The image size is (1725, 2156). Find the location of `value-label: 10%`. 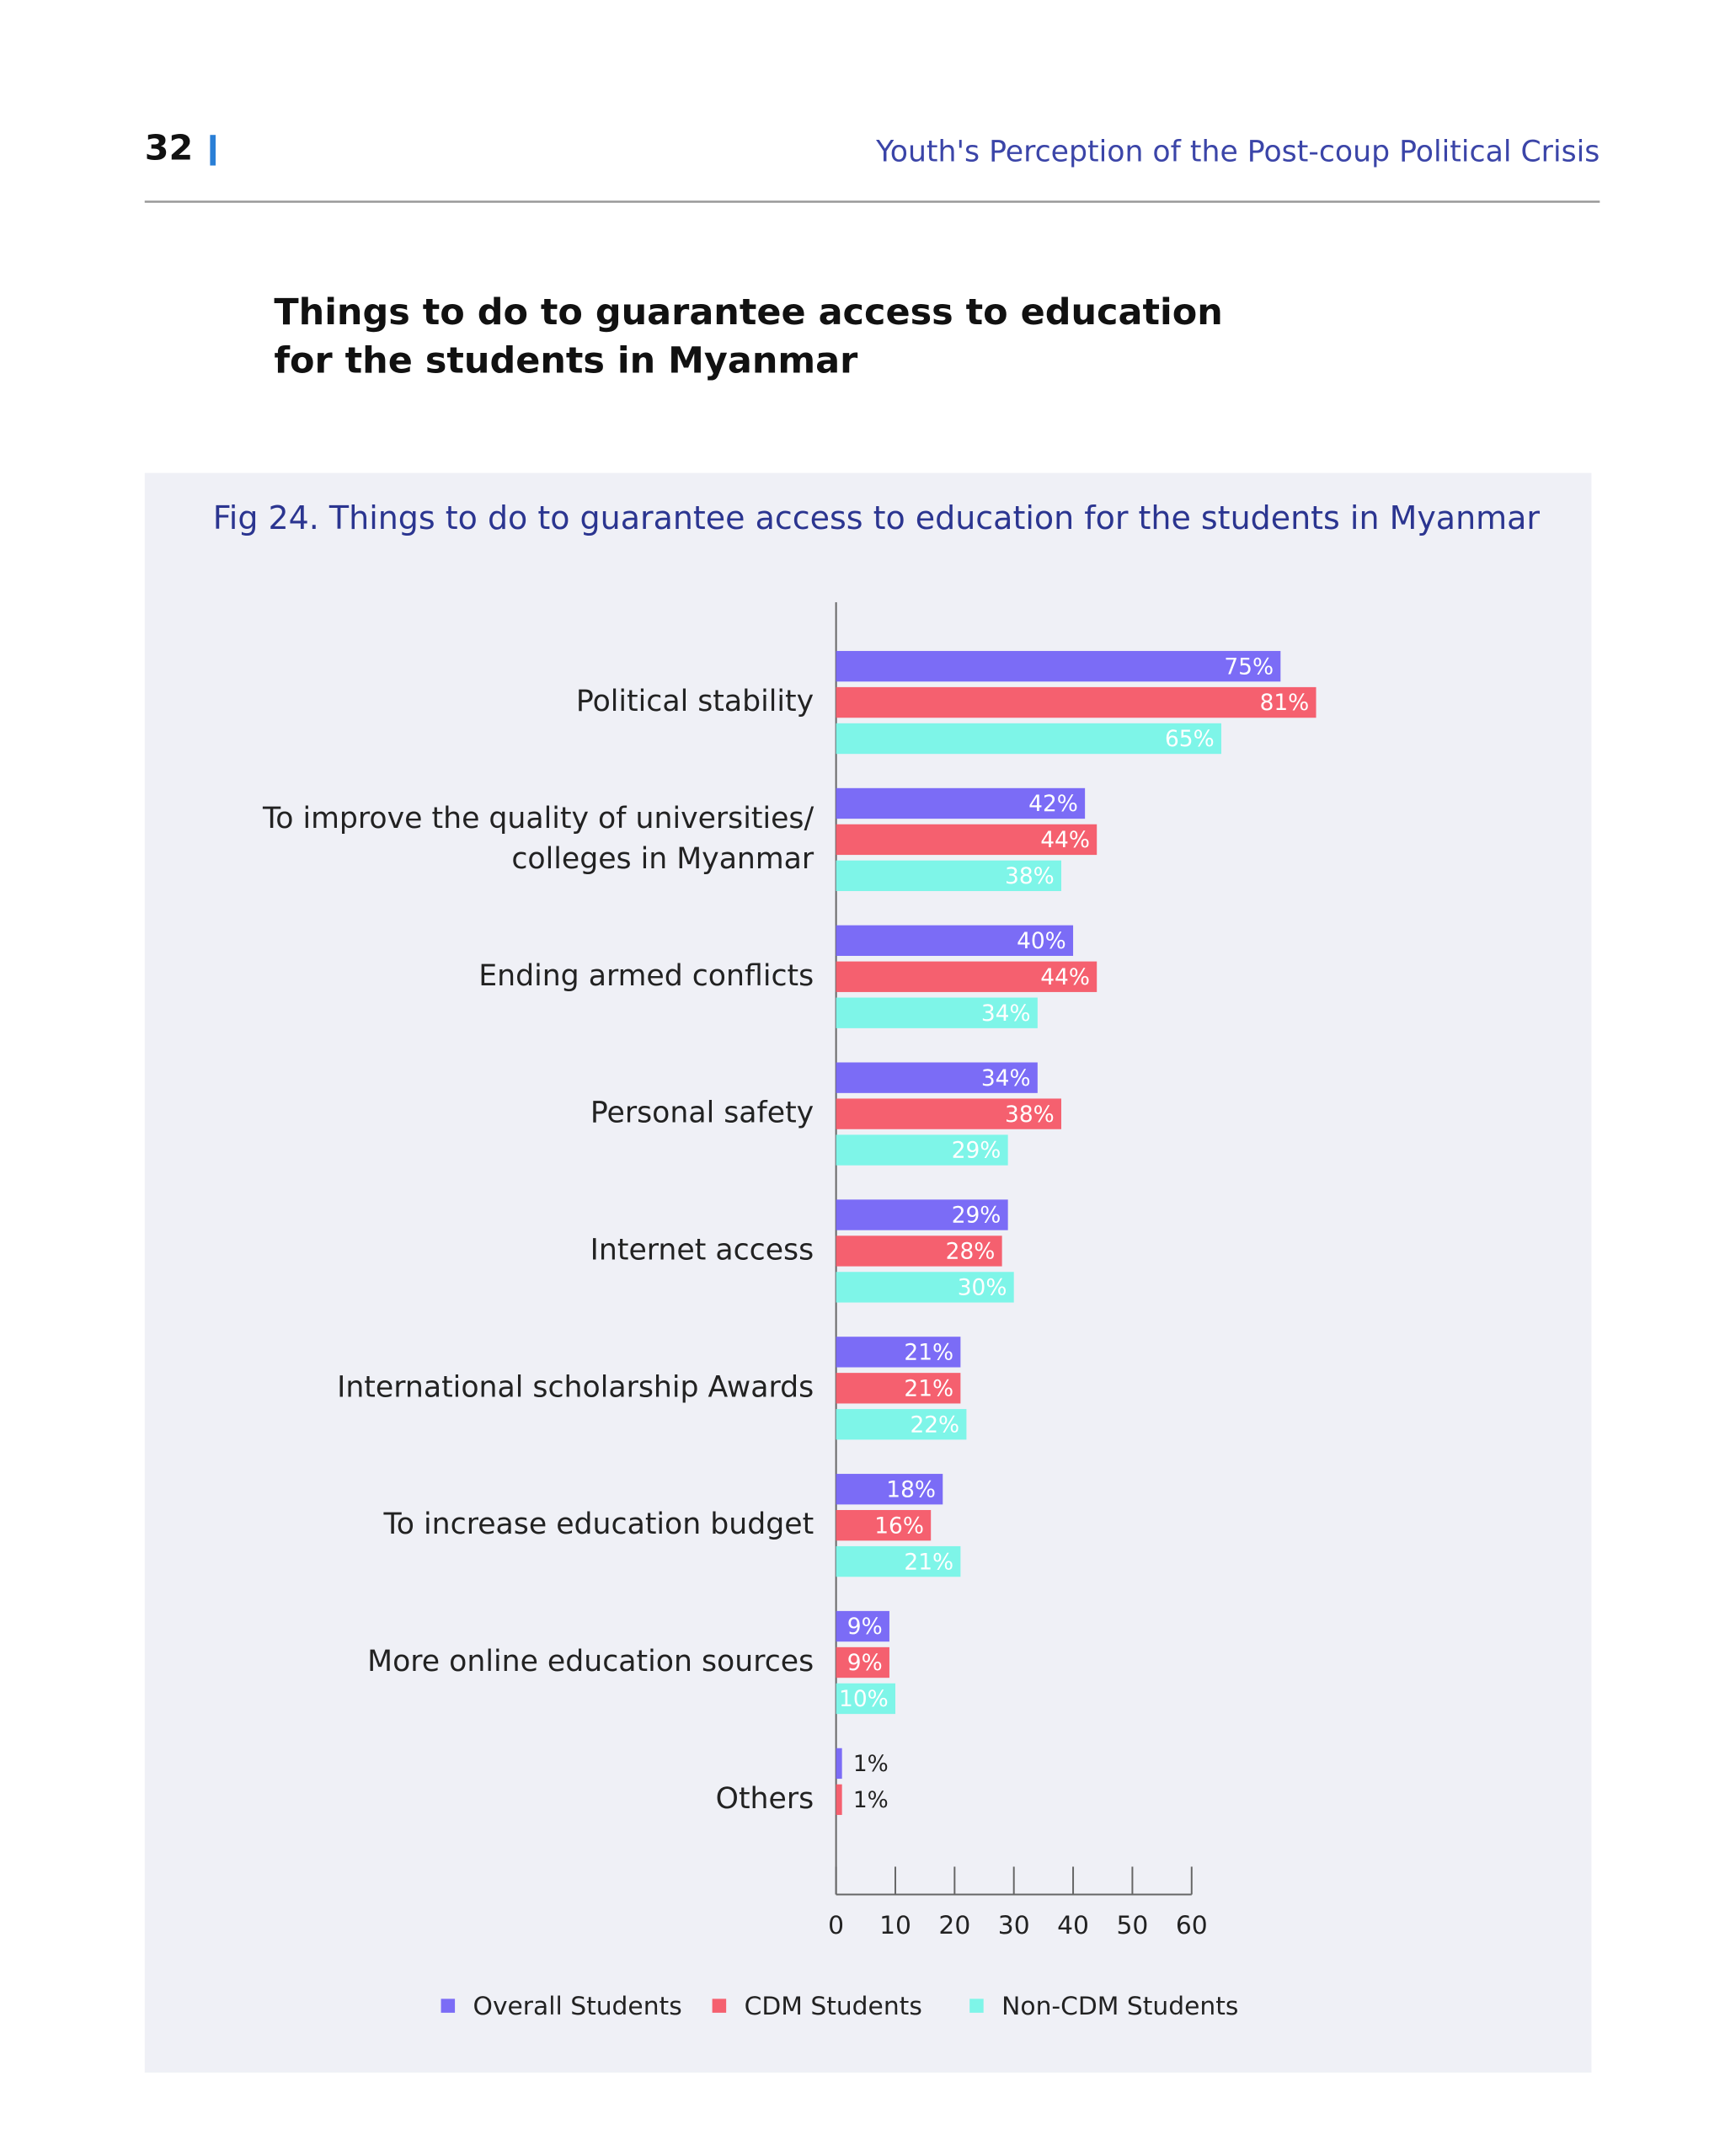

value-label: 10% is located at coordinates (864, 1699).